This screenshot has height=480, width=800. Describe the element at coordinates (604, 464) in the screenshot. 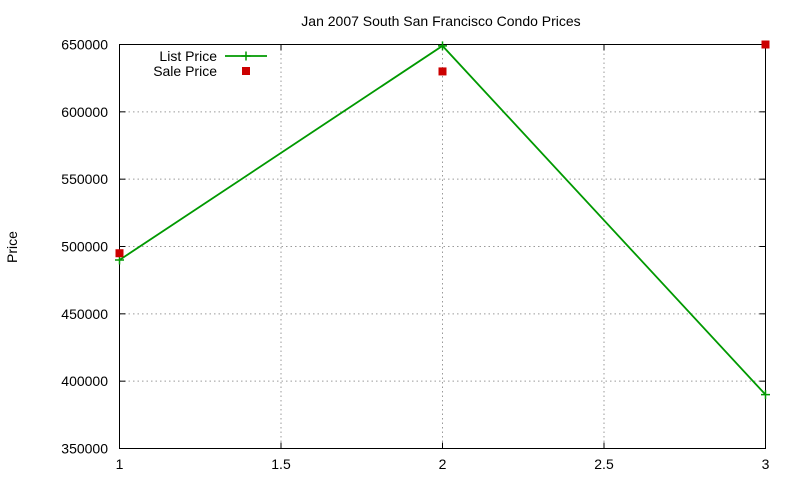

I see `x-tick-label: 2.5` at that location.